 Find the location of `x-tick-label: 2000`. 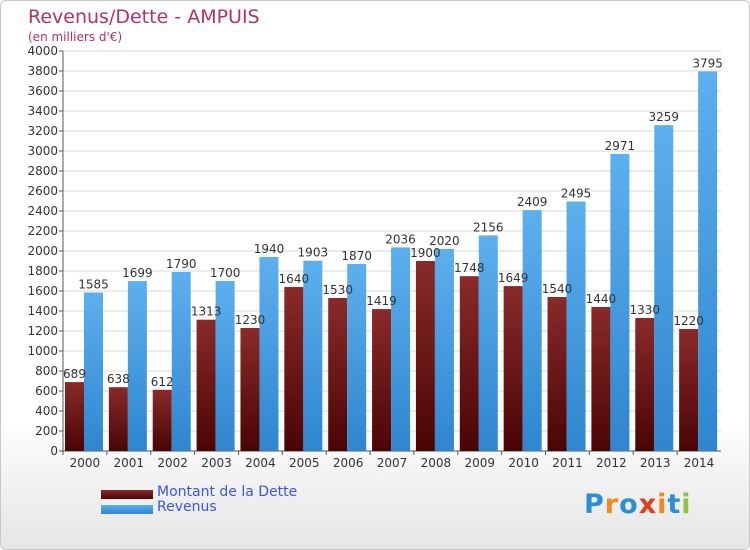

x-tick-label: 2000 is located at coordinates (85, 463).